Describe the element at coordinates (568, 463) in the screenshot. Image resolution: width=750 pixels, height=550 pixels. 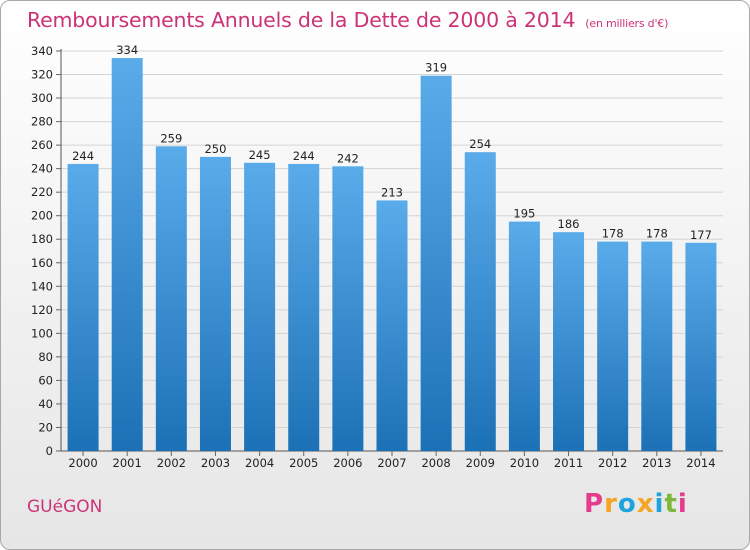
I see `x-tick-label: 2011` at that location.